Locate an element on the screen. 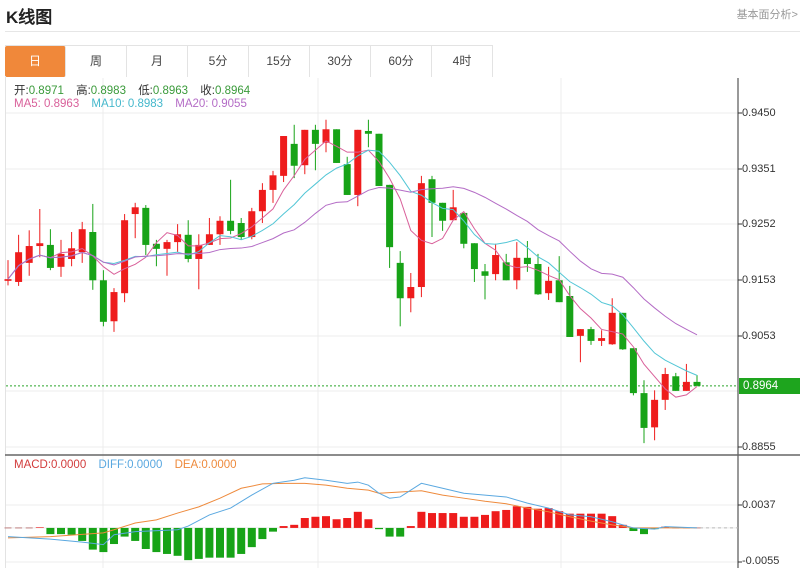  tab-week: 周 is located at coordinates (96, 61).